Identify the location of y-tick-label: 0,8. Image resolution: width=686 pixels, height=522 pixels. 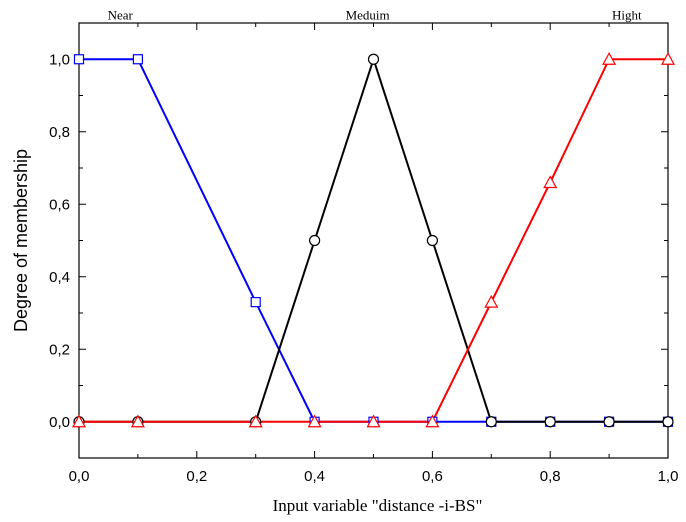
(59, 132).